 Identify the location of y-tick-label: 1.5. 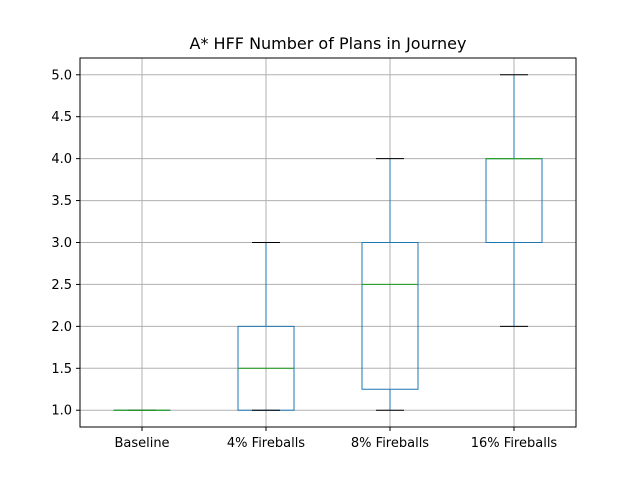
(61, 369).